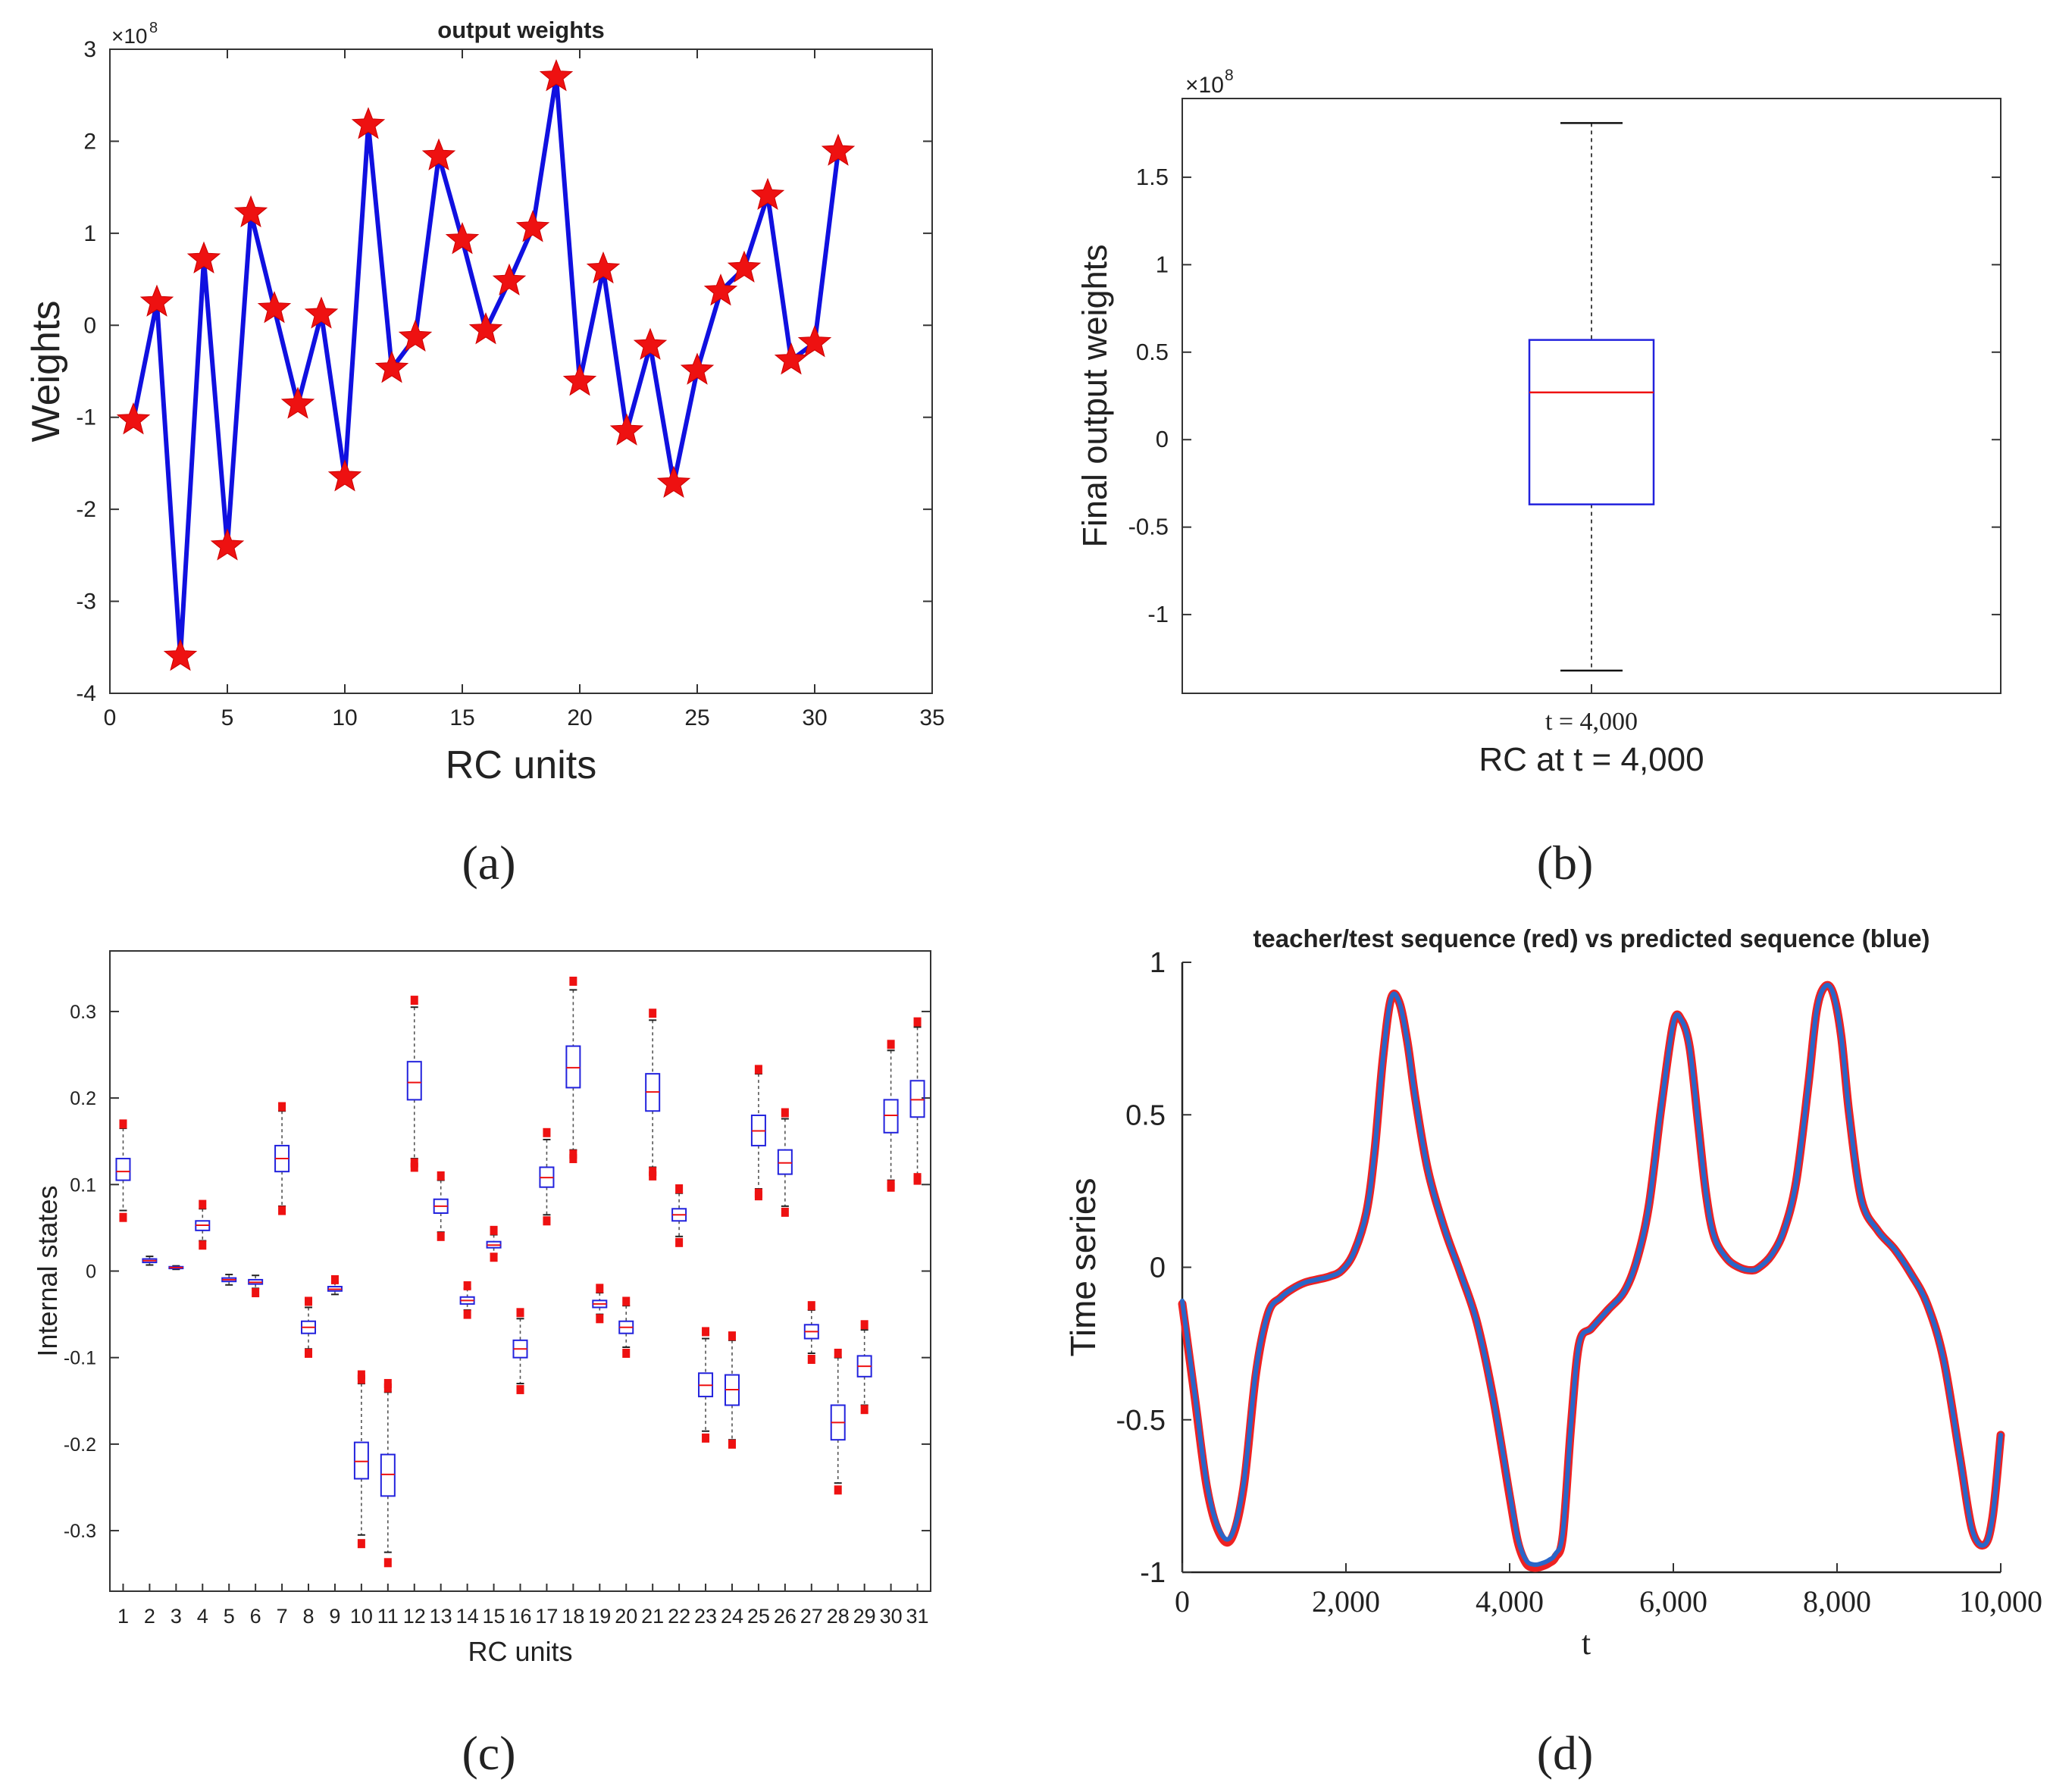 This screenshot has width=2050, height=1792. What do you see at coordinates (546, 1616) in the screenshot?
I see `x-tick-label: 17` at bounding box center [546, 1616].